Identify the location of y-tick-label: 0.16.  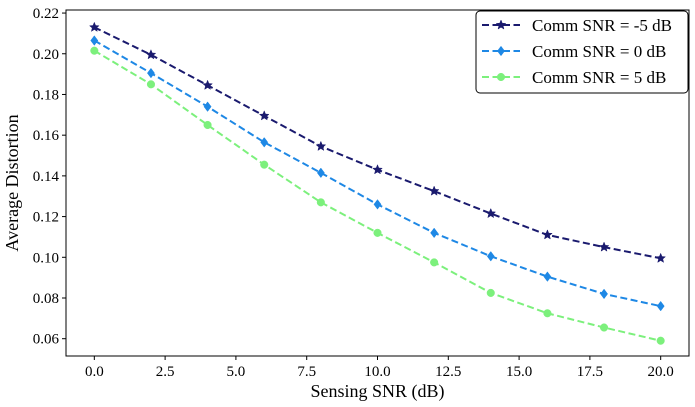
(46, 136).